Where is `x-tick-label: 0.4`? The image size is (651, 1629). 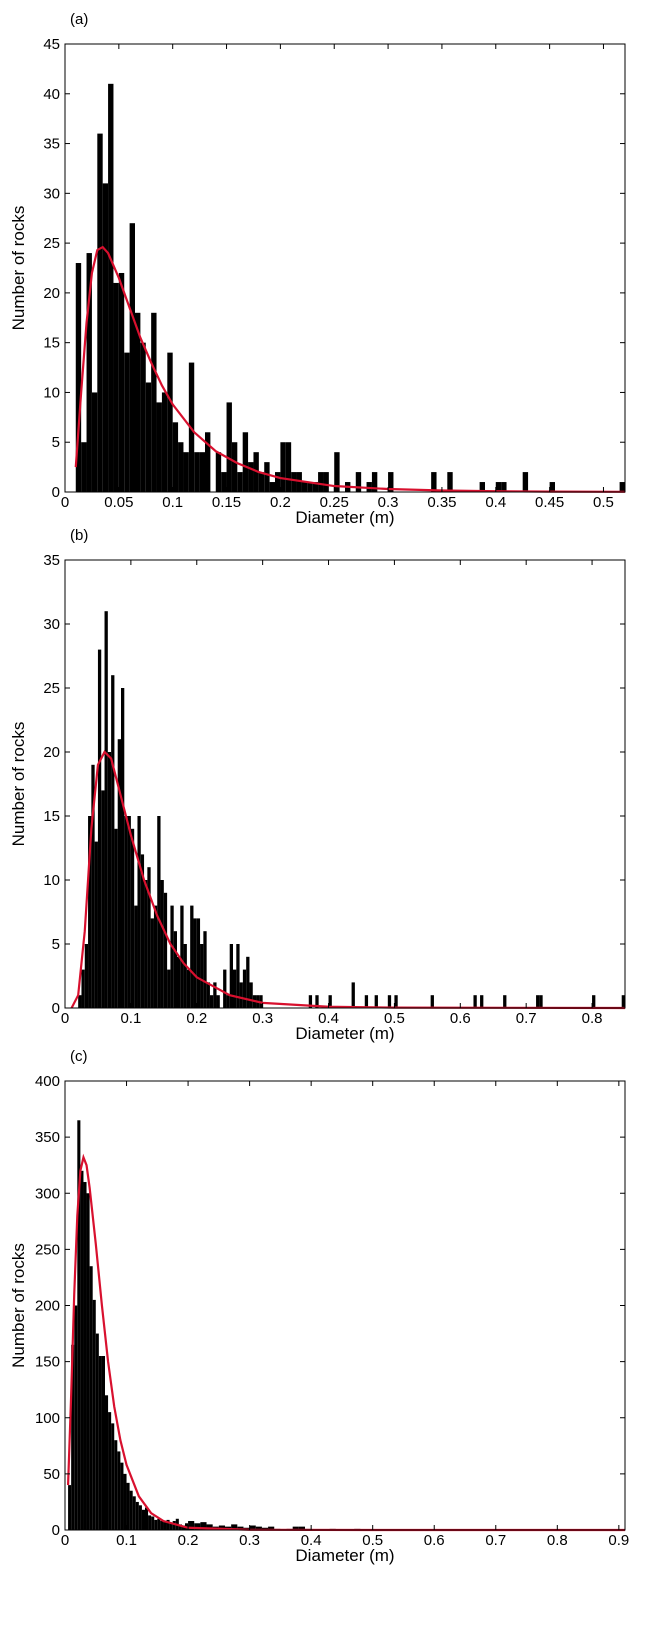 x-tick-label: 0.4 is located at coordinates (328, 1018).